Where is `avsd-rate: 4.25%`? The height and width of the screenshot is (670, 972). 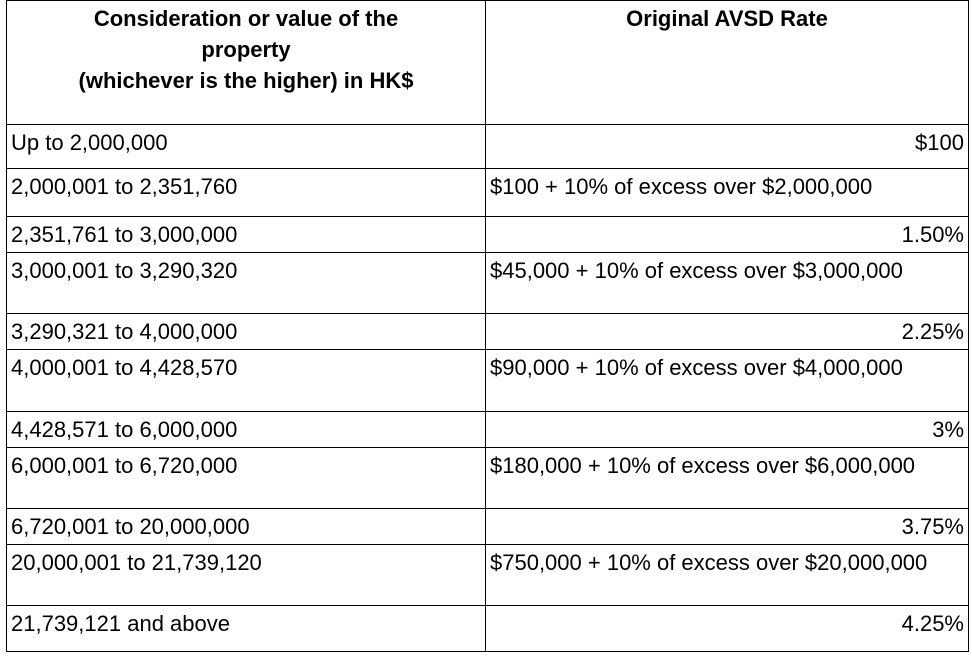
avsd-rate: 4.25% is located at coordinates (727, 628).